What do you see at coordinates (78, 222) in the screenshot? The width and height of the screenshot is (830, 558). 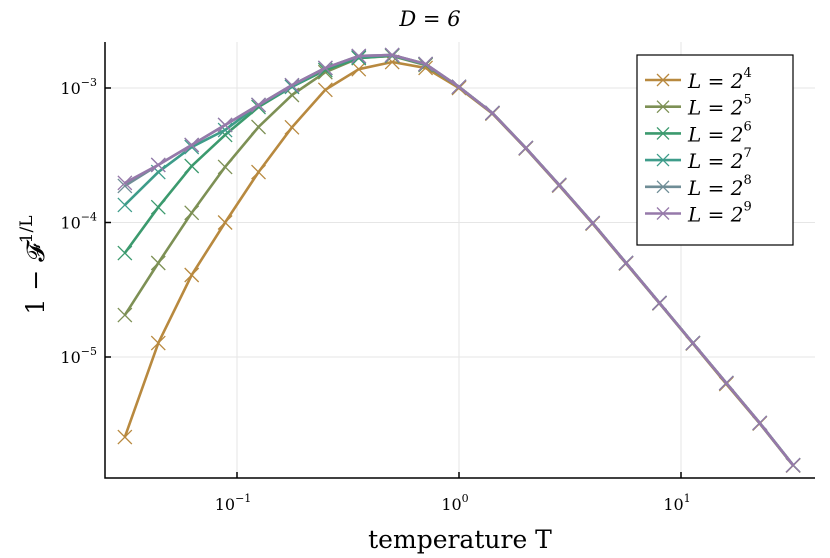 I see `y-tick-label: 10⁻⁴` at bounding box center [78, 222].